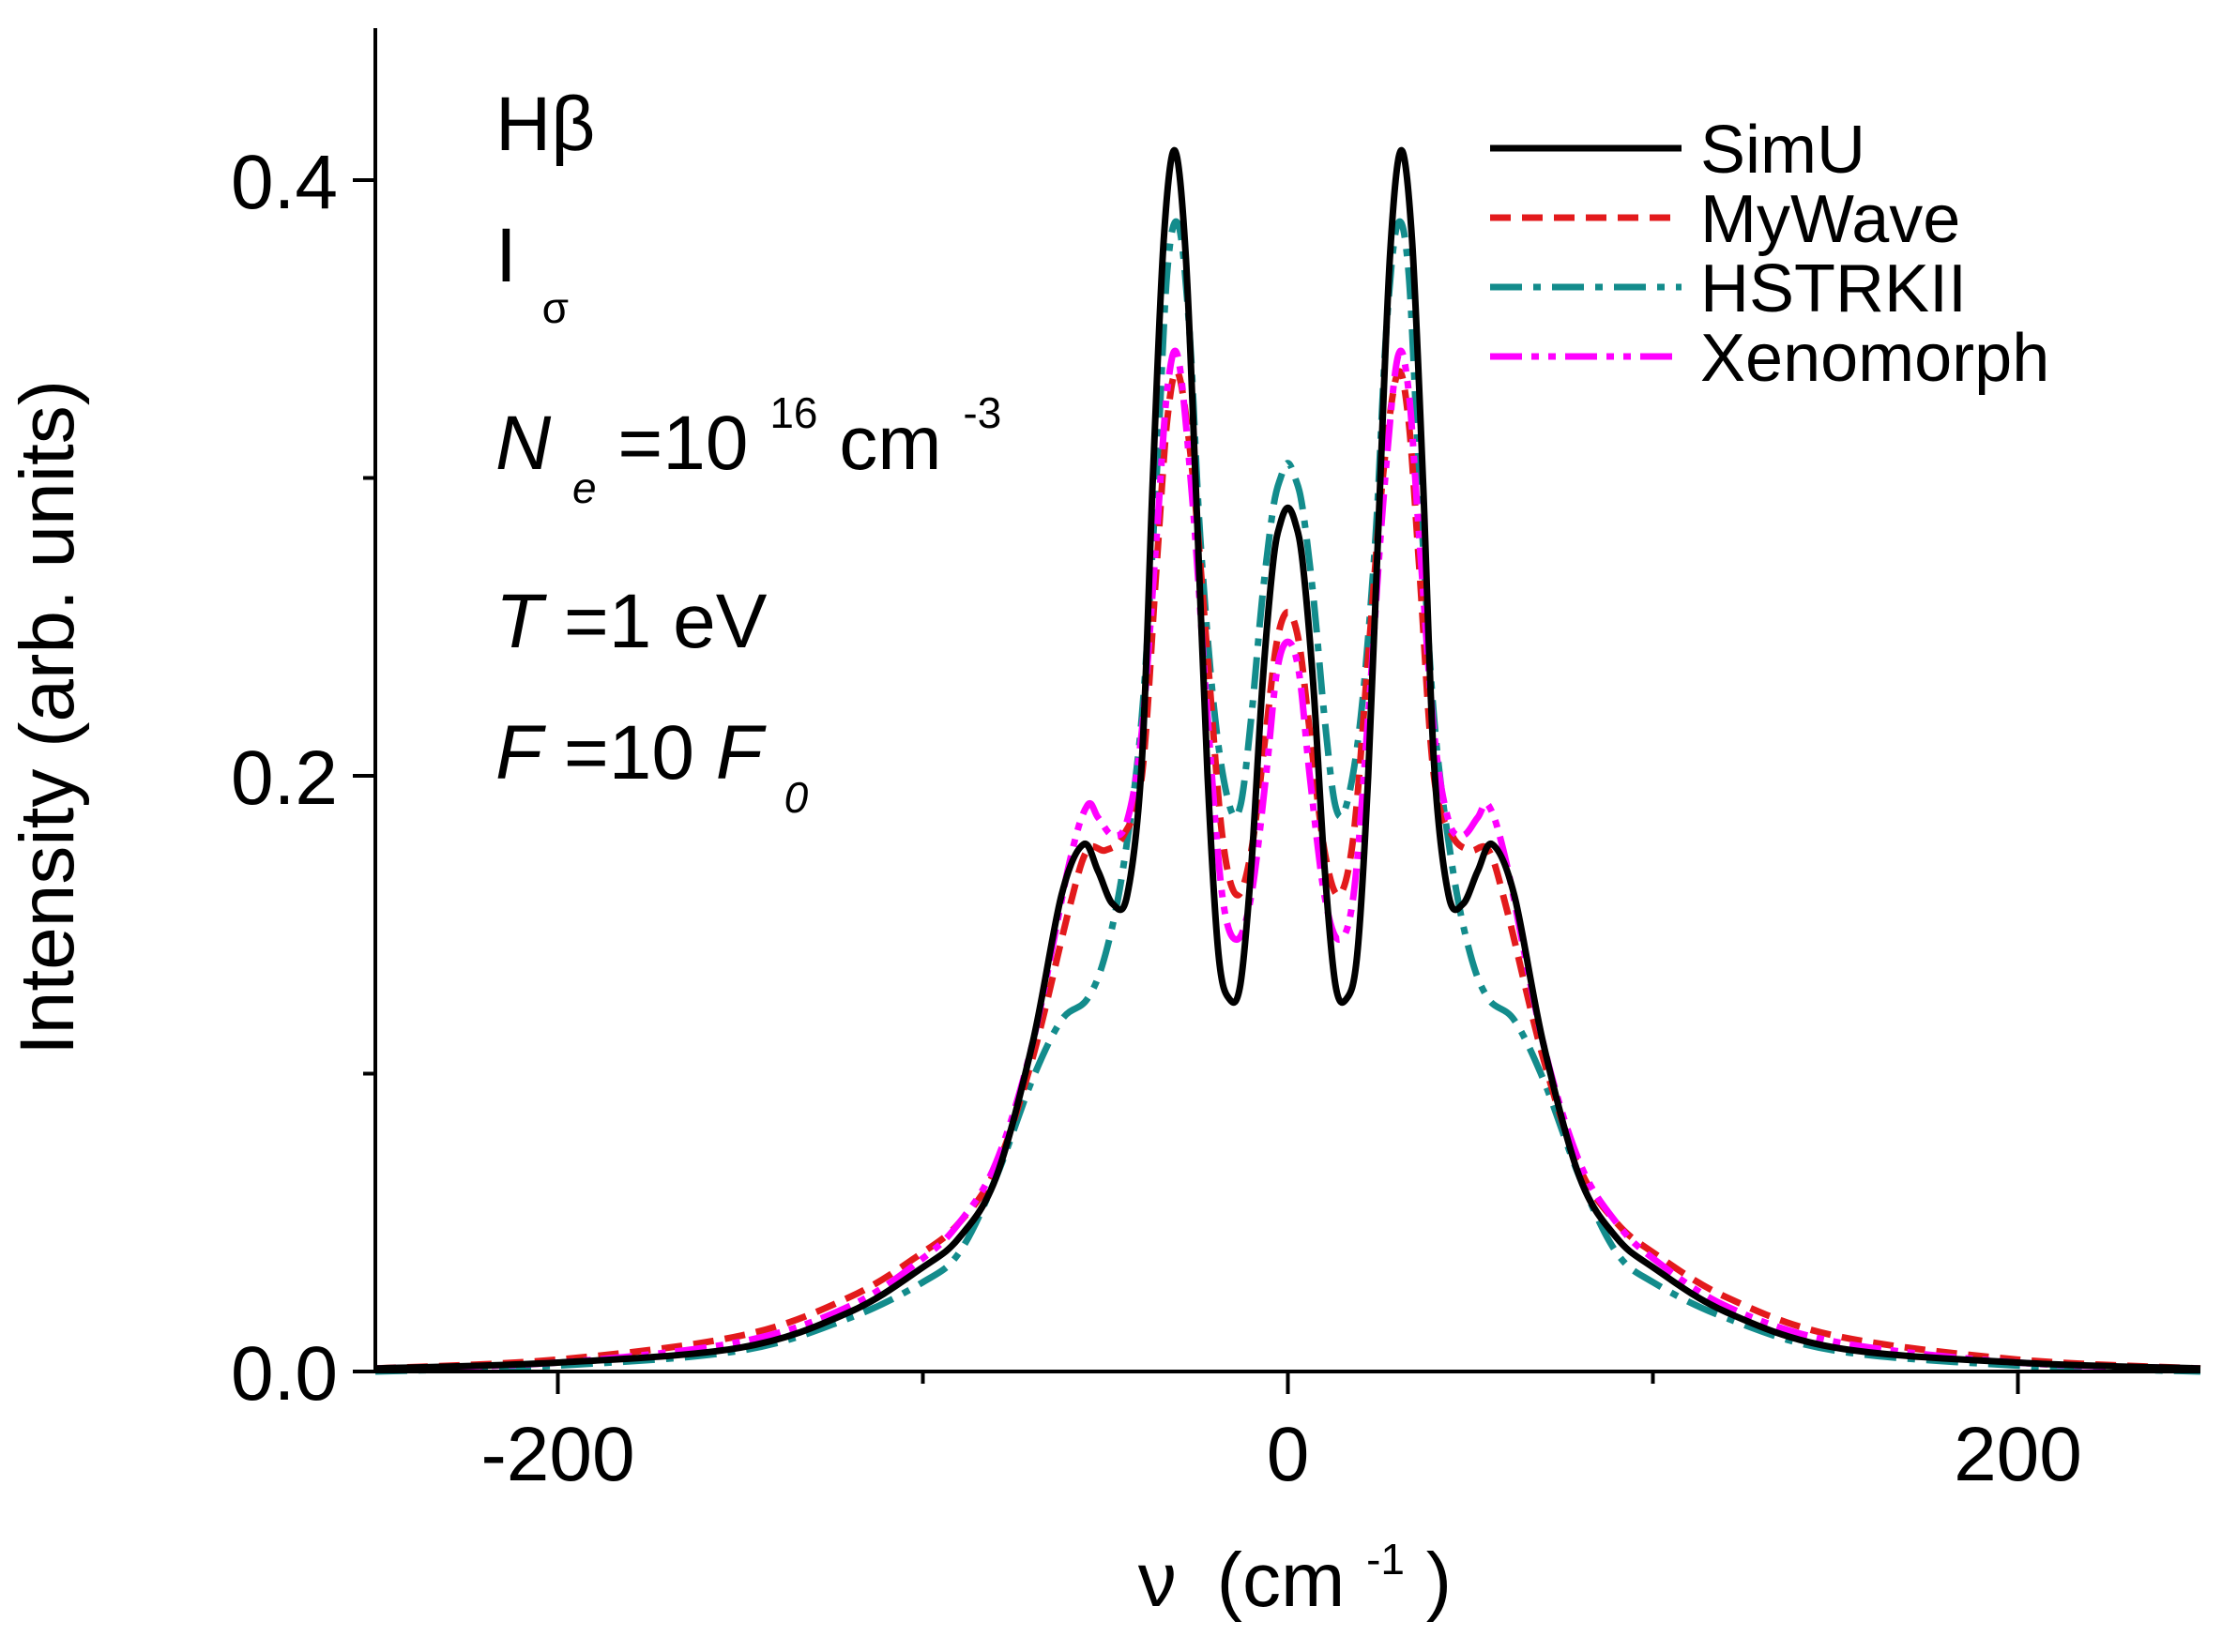  Describe the element at coordinates (520, 753) in the screenshot. I see `annotation-field-symbol: F` at that location.